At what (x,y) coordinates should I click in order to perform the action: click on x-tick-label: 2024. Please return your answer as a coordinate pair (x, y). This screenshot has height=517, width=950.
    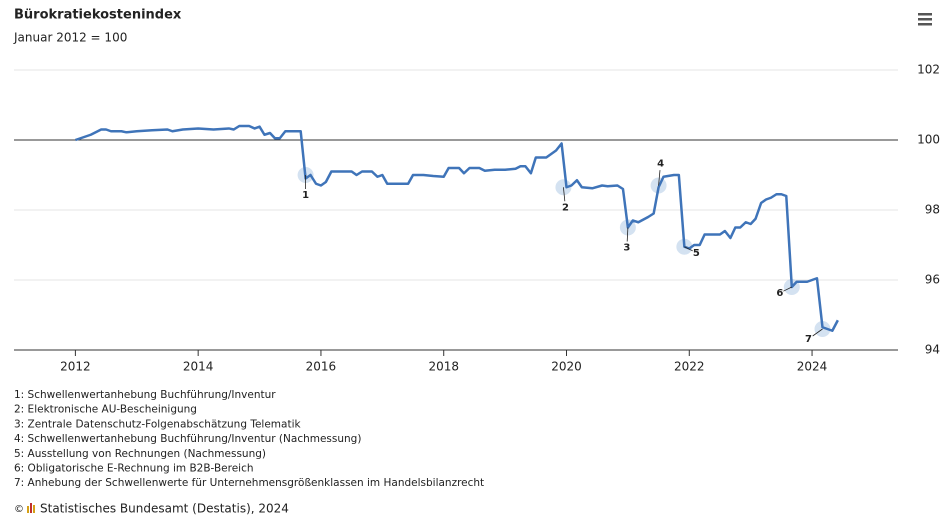
    Looking at the image, I should click on (812, 367).